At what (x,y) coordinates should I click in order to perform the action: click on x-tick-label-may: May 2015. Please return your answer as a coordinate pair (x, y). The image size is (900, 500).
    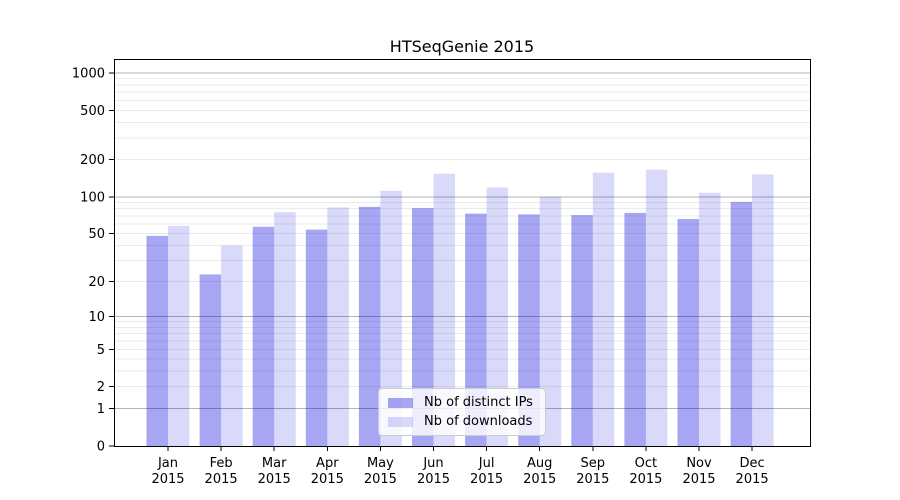
    Looking at the image, I should click on (380, 471).